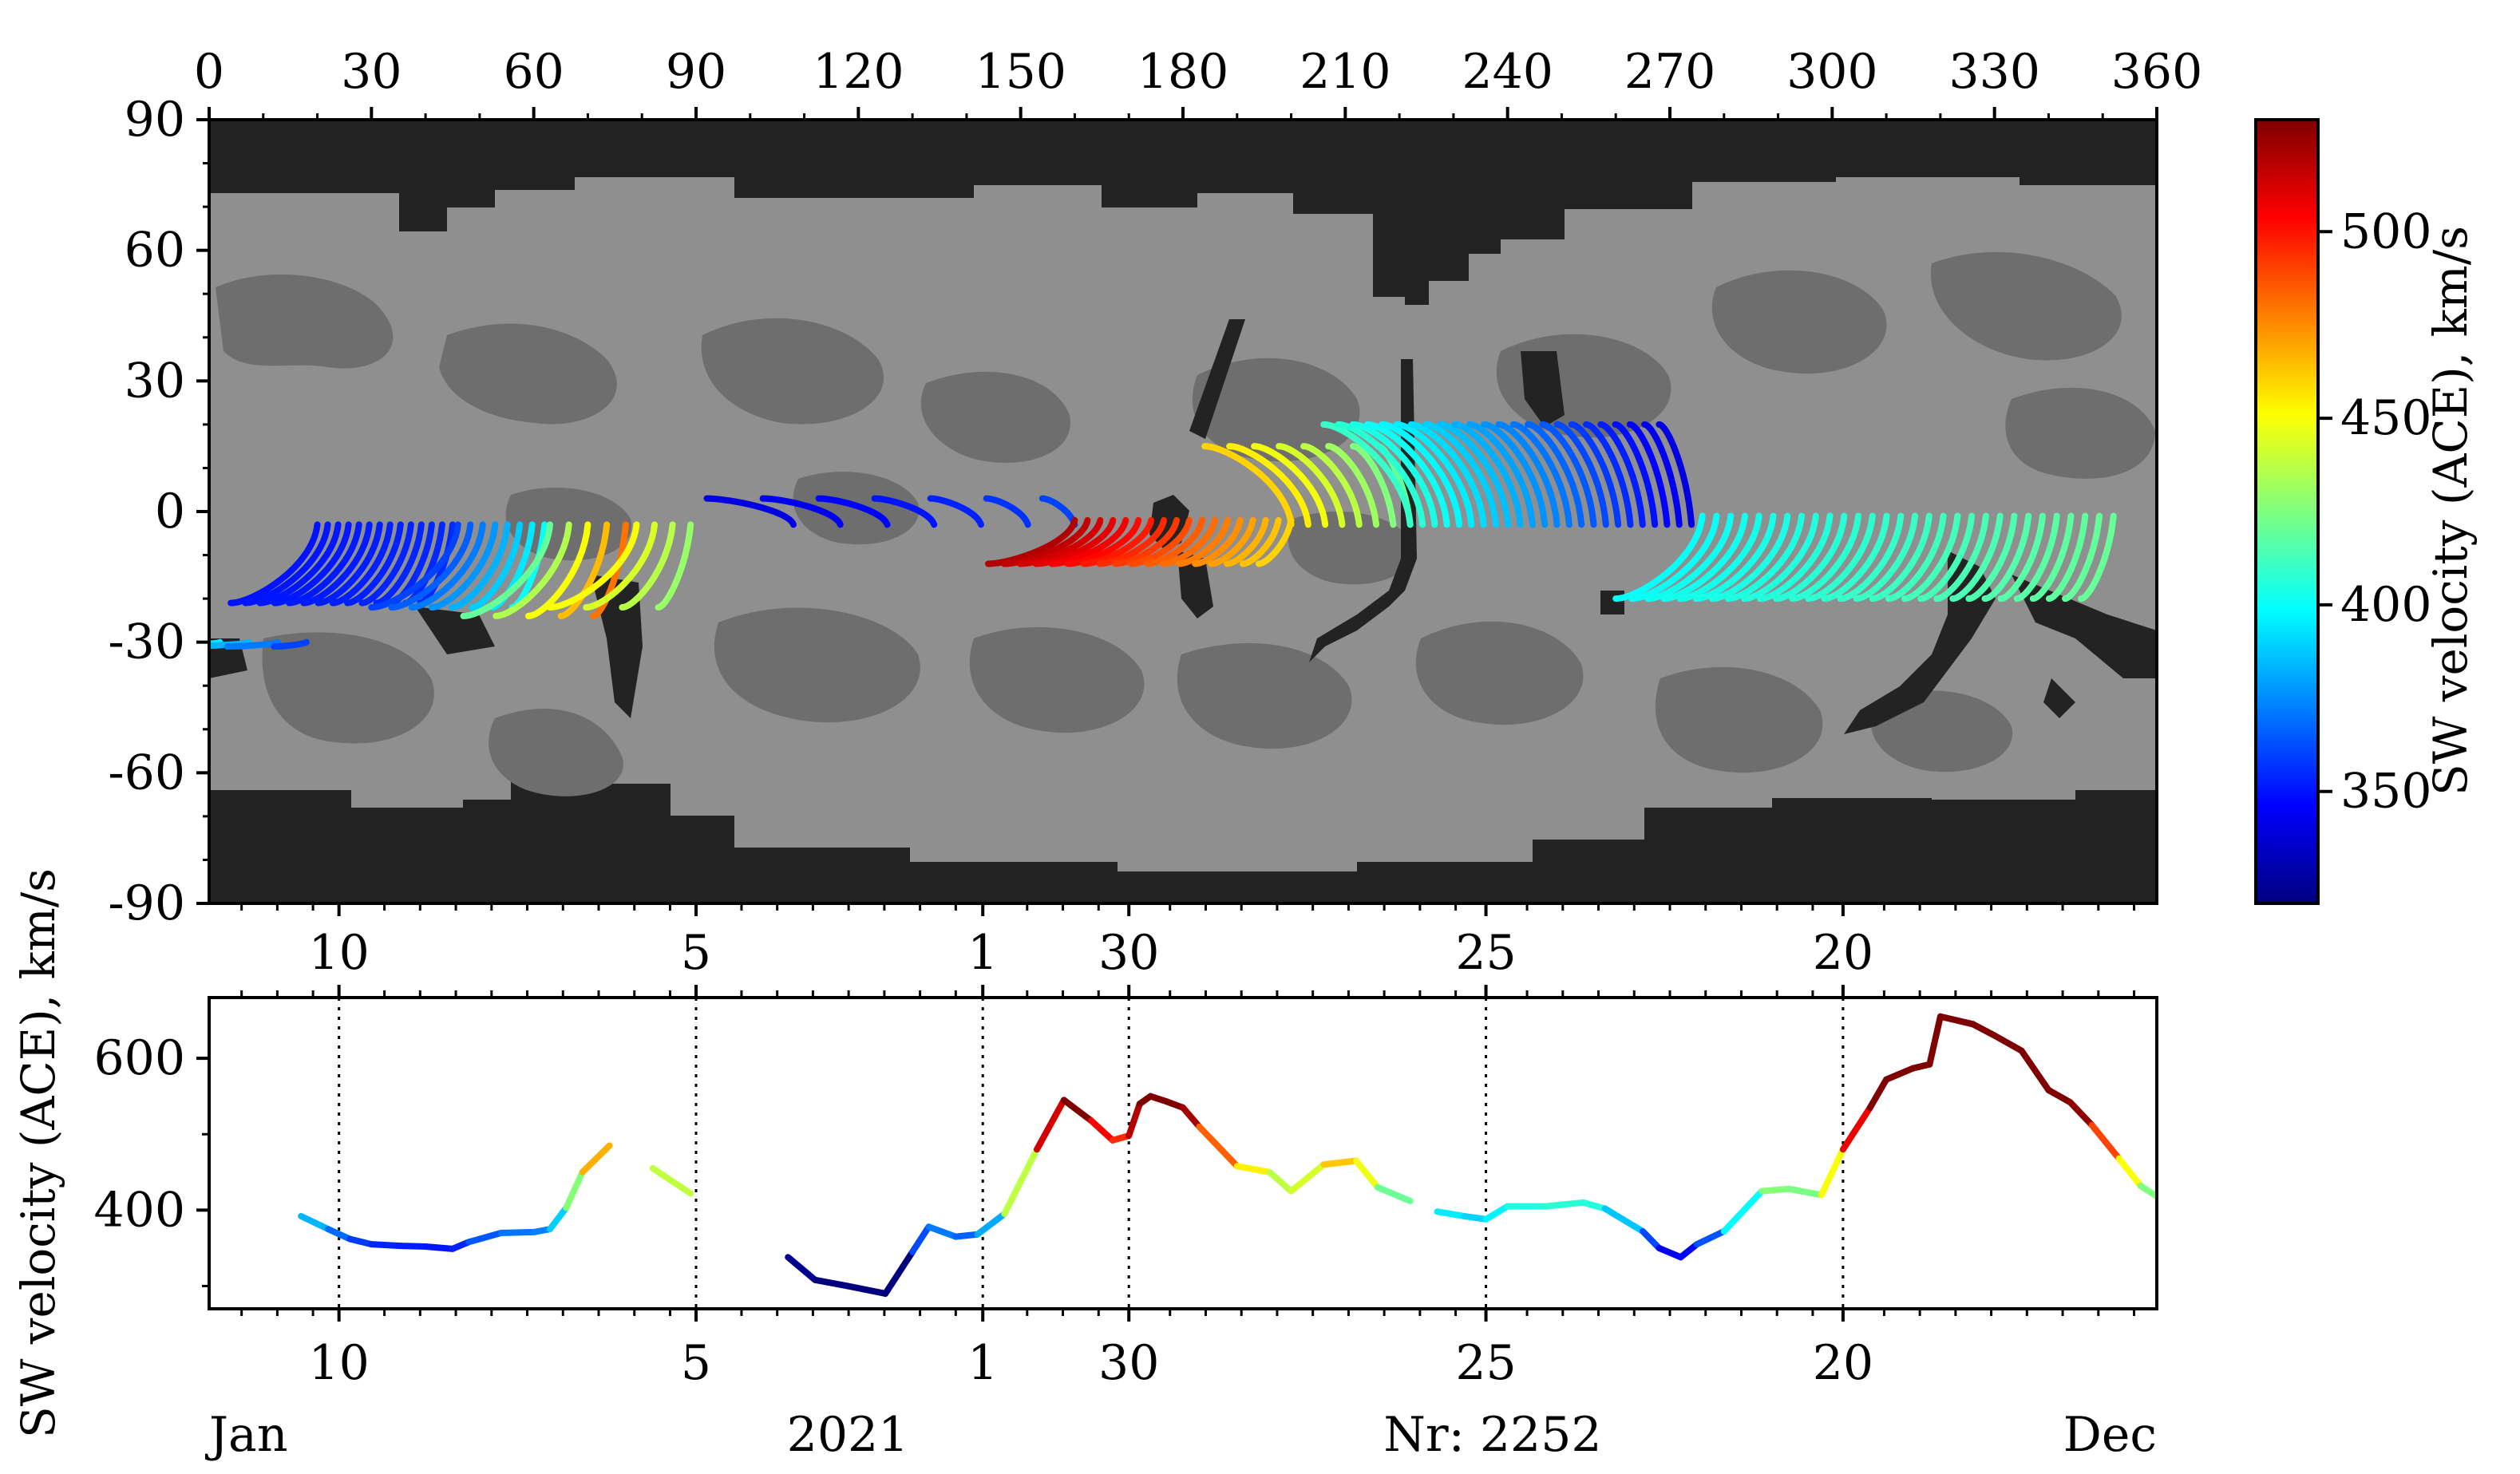 The image size is (2520, 1474). I want to click on colorbar-label: SW velocity (ACE), km/s, so click(2450, 511).